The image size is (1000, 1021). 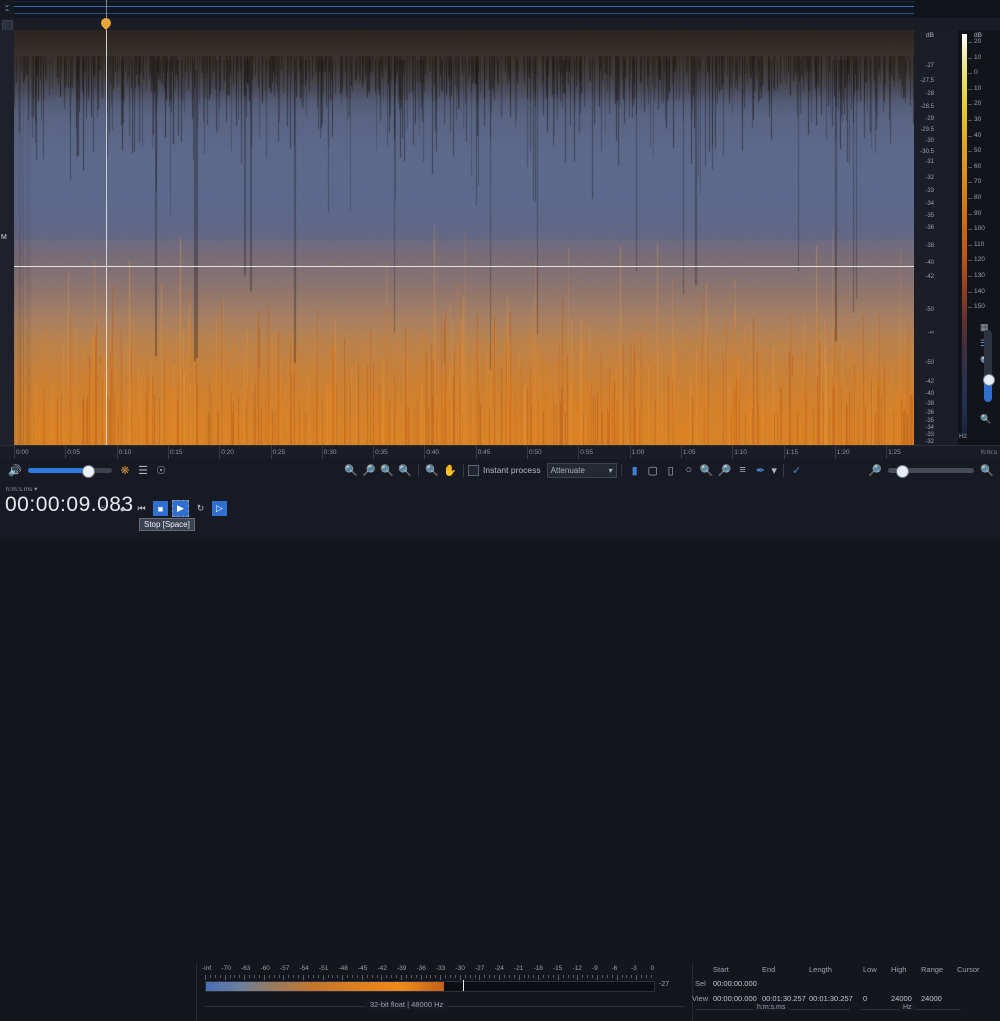 I want to click on view-start-value: 00:00:00.000, so click(x=735, y=998).